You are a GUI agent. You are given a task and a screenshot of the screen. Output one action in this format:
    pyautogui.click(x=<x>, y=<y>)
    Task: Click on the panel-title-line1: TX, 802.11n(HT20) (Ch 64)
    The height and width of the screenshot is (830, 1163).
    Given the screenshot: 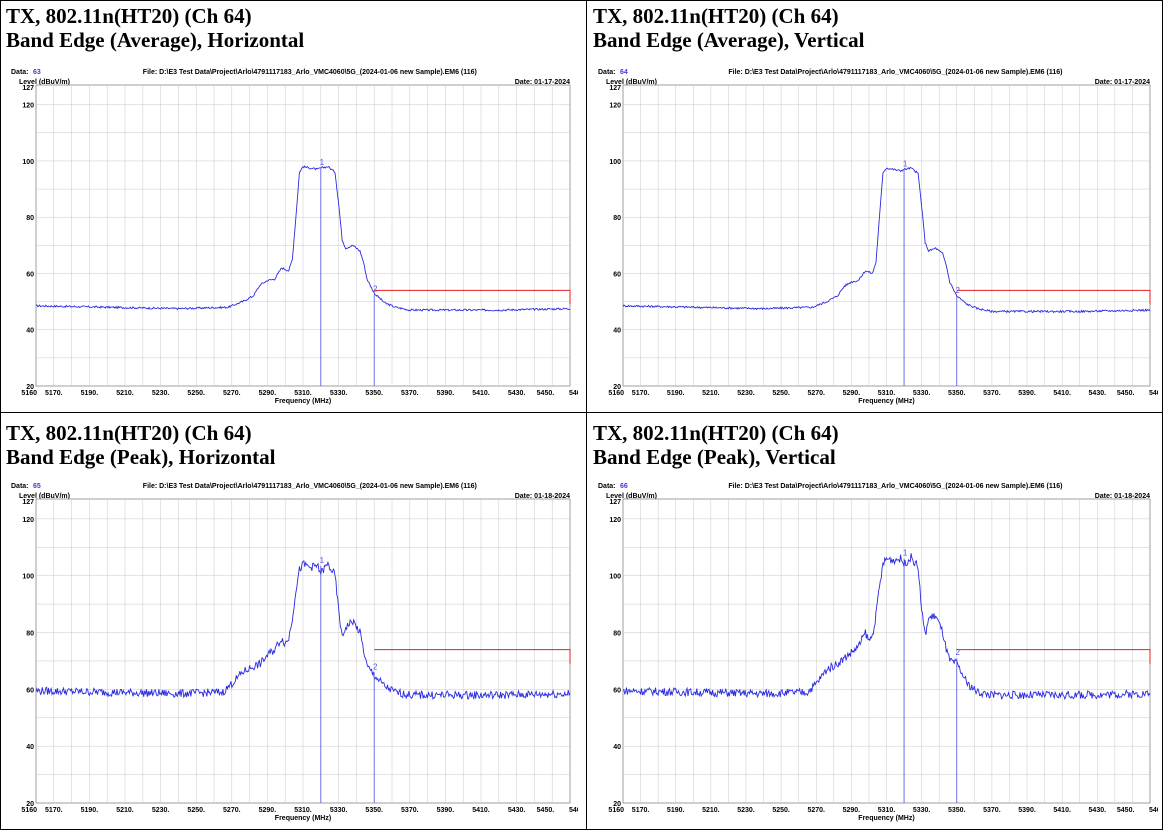 What is the action you would take?
    pyautogui.click(x=129, y=16)
    